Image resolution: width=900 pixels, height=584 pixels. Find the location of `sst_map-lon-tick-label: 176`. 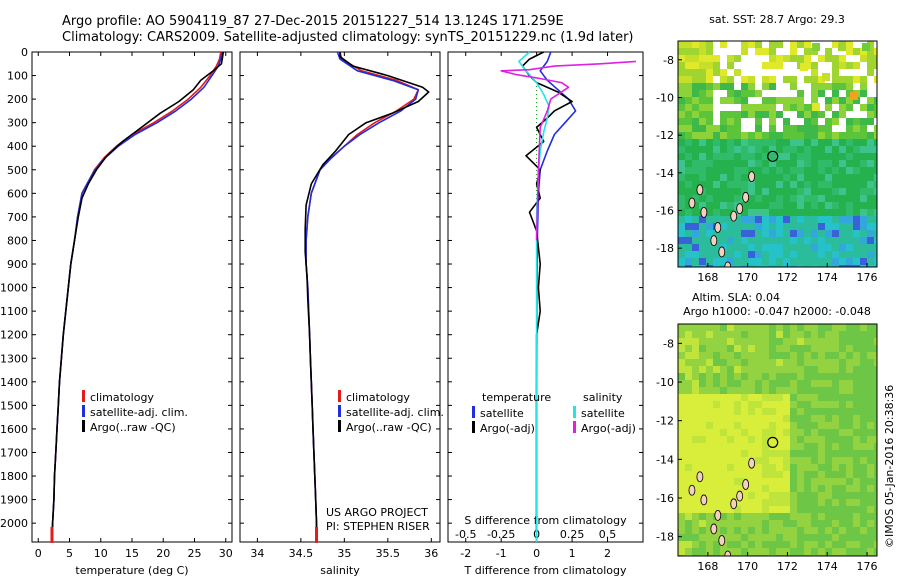

sst_map-lon-tick-label: 176 is located at coordinates (867, 277).